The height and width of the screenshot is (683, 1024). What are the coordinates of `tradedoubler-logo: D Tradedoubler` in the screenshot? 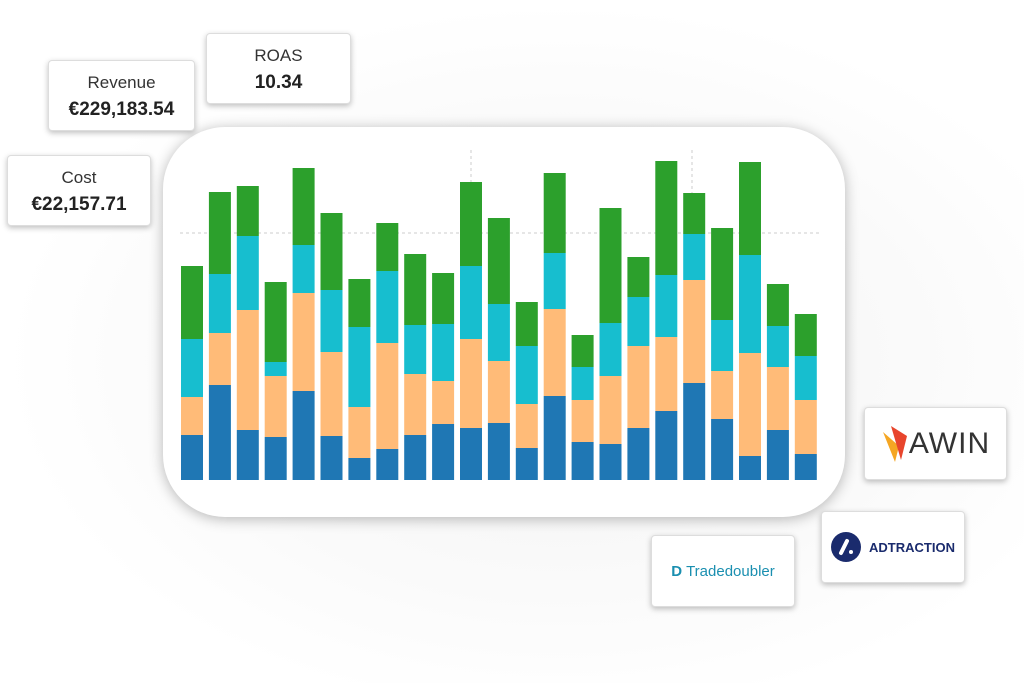 It's located at (723, 571).